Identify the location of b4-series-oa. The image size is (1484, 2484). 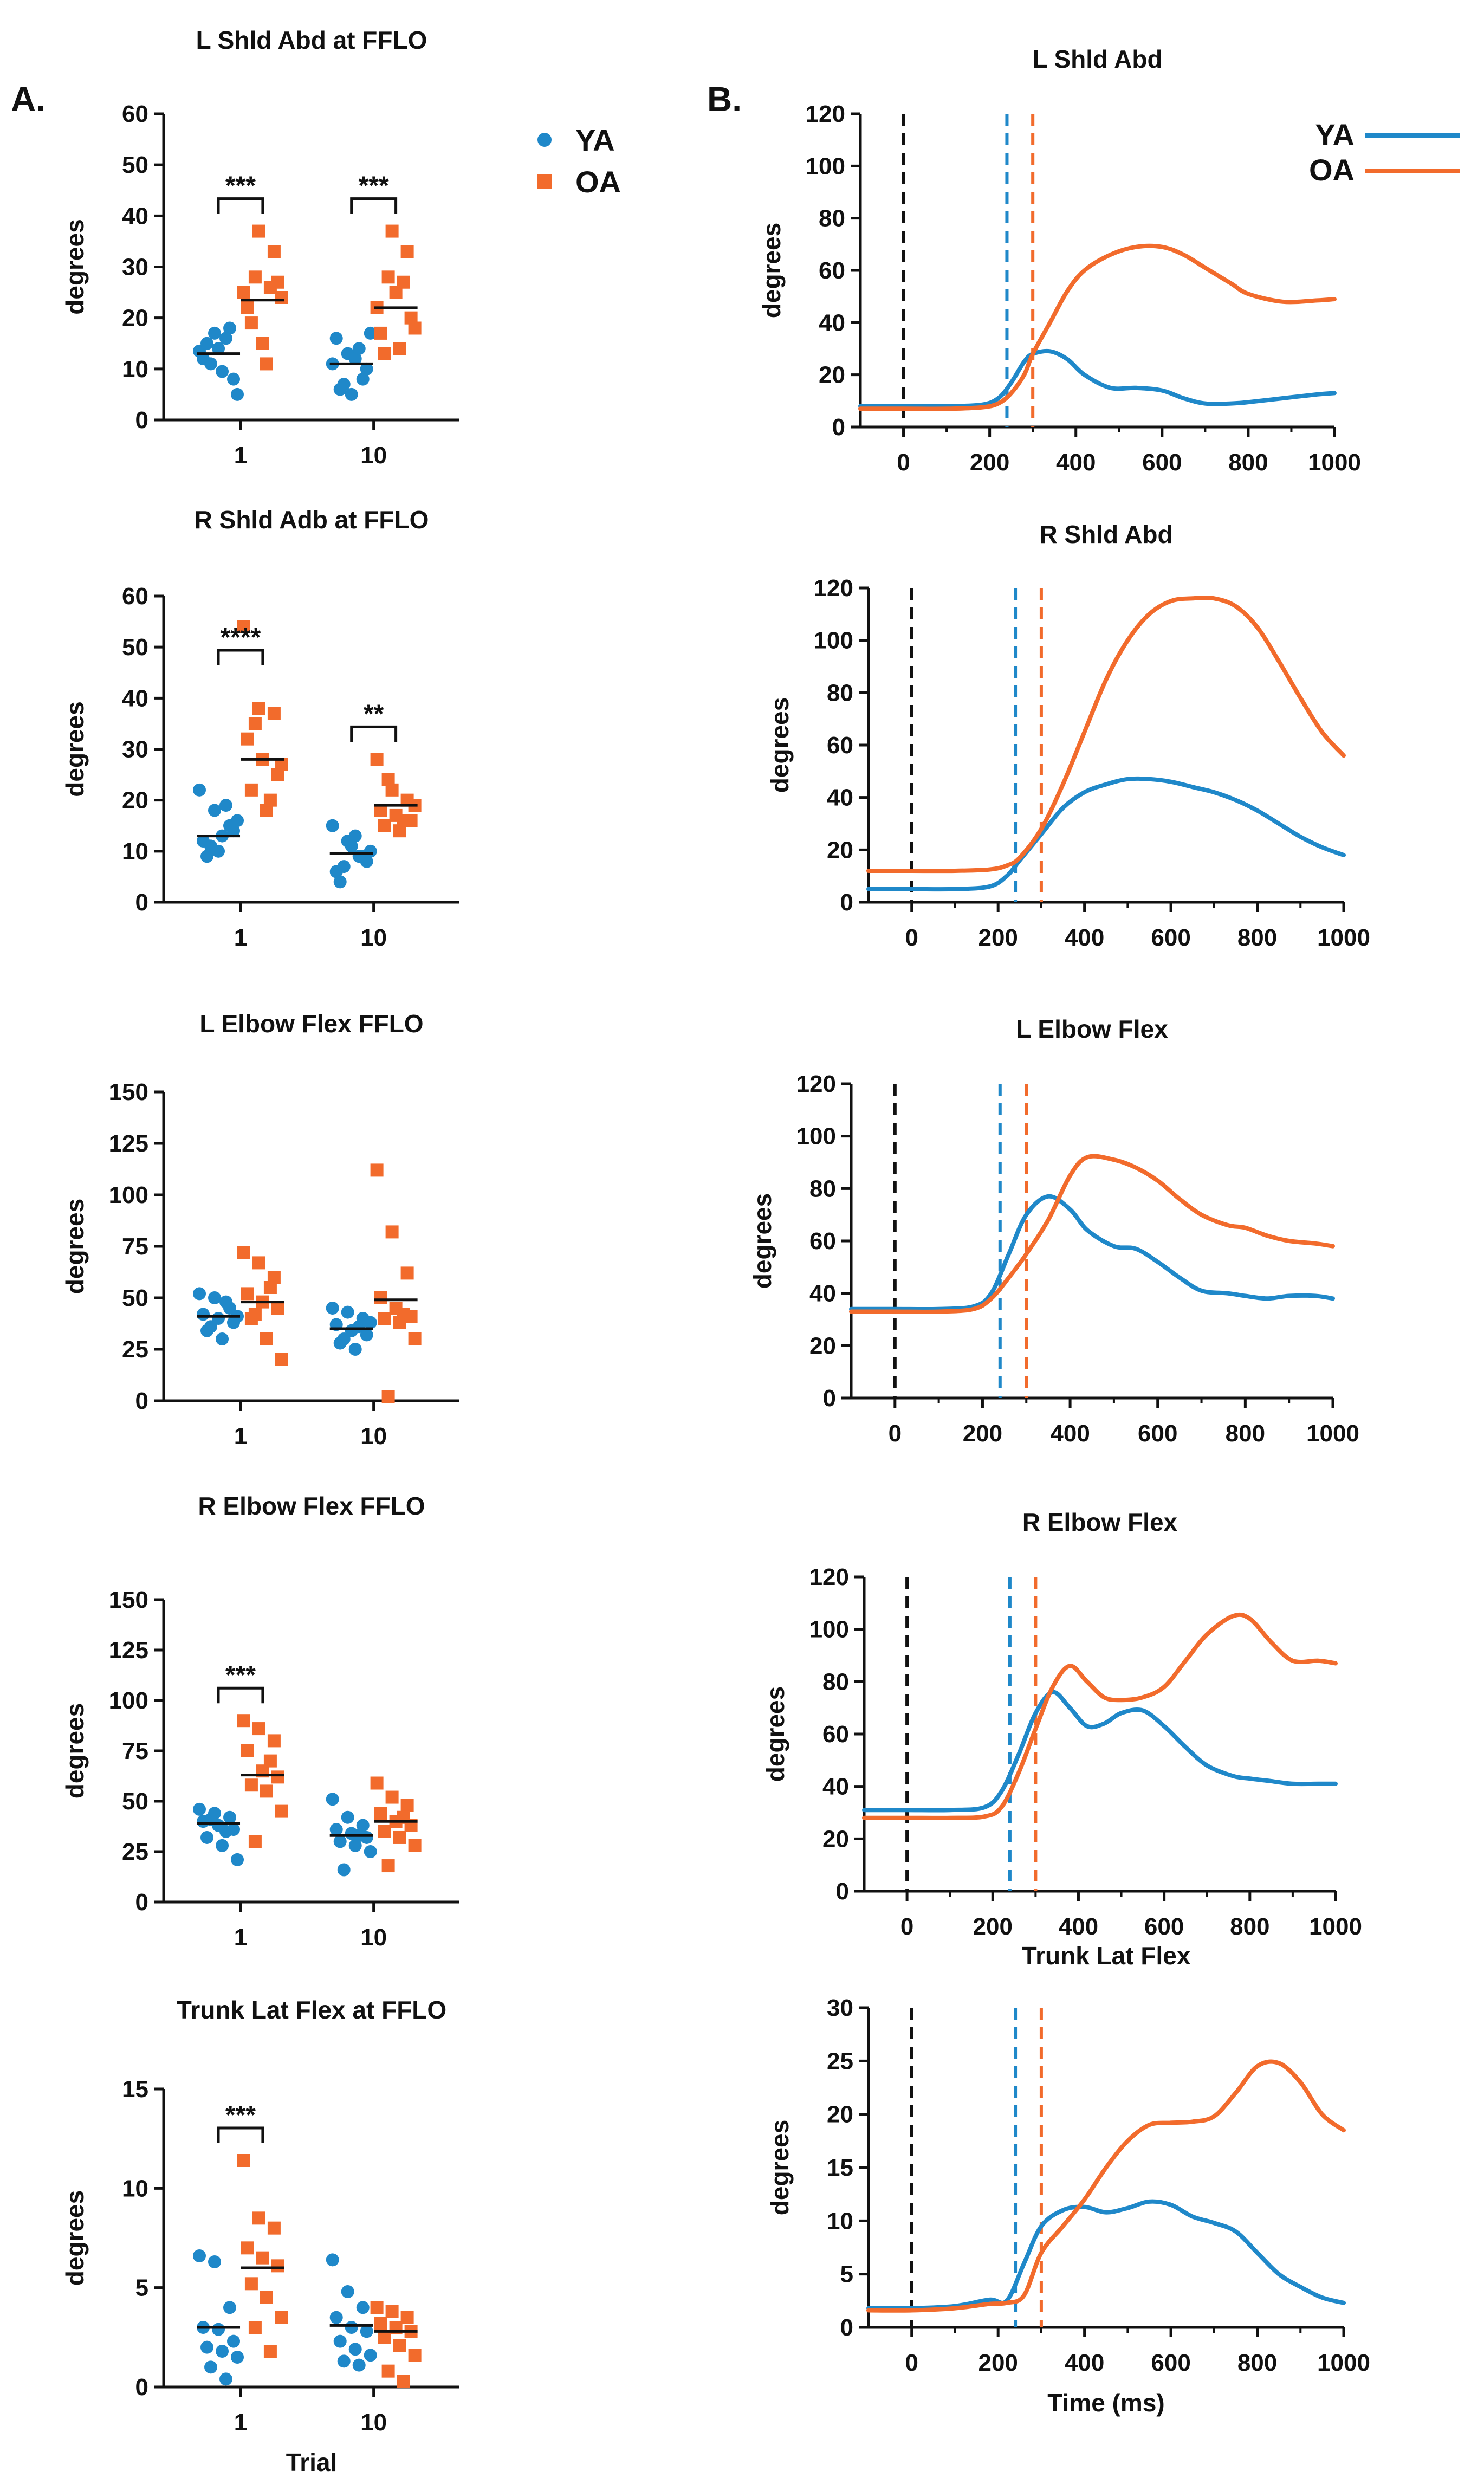
(1100, 1716).